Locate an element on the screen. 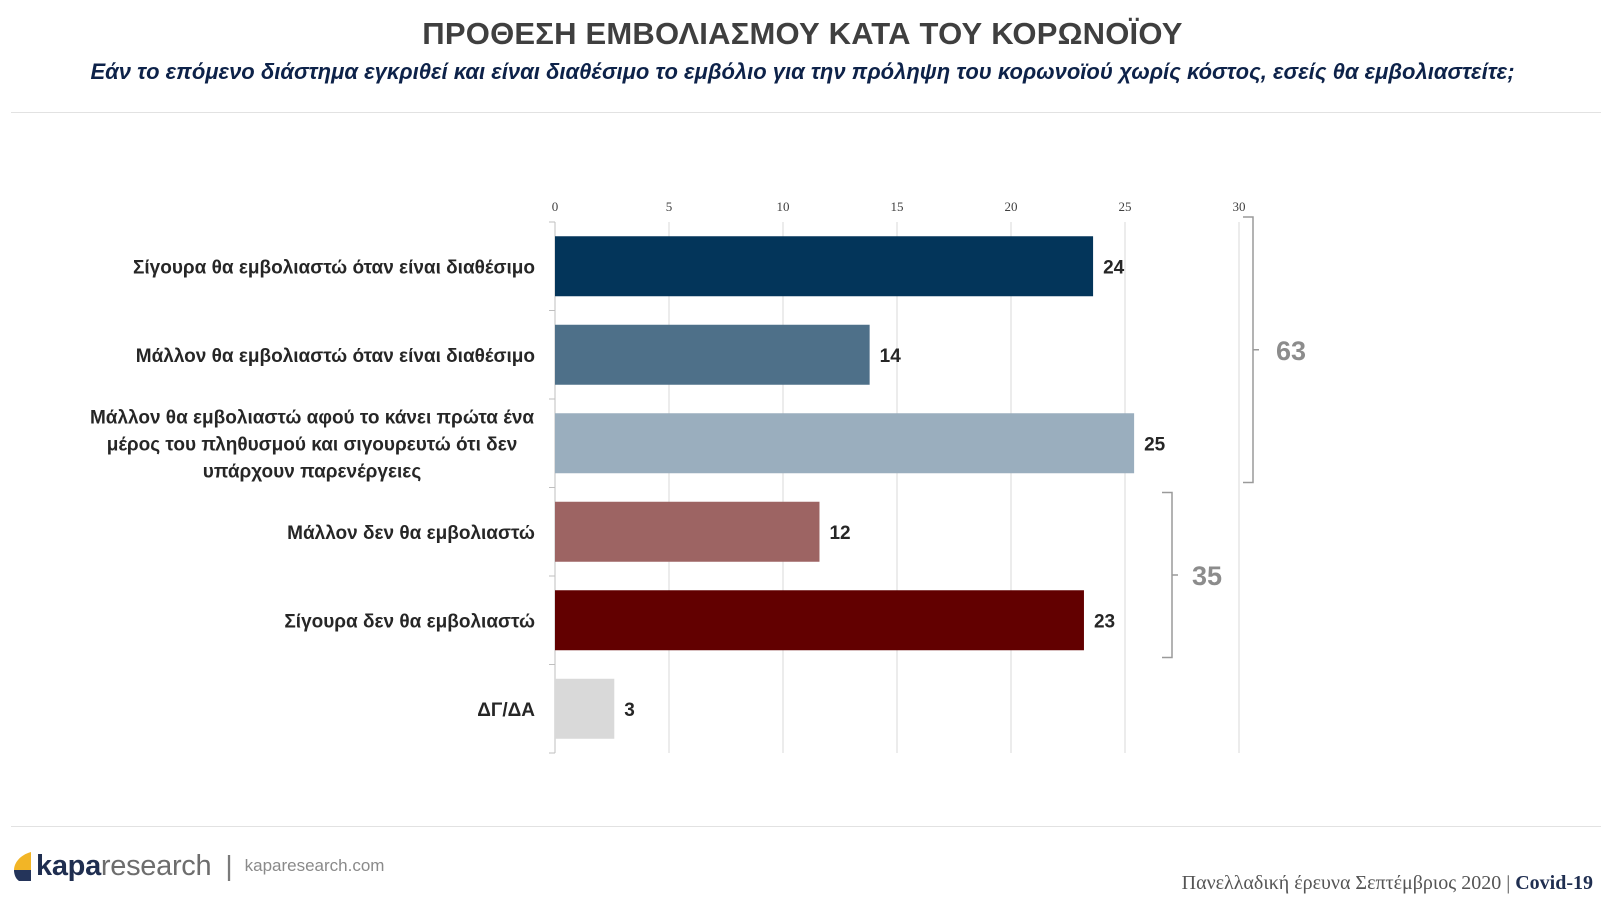  tick-label-5: 5 is located at coordinates (669, 206).